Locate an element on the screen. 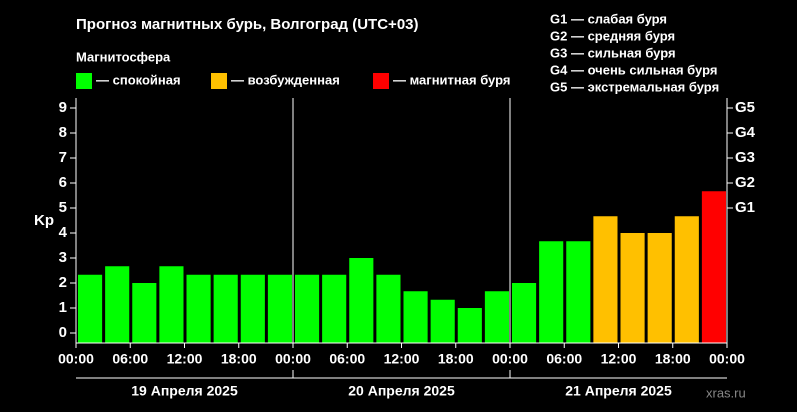 The height and width of the screenshot is (412, 797). y-tick-label: 7 is located at coordinates (63, 157).